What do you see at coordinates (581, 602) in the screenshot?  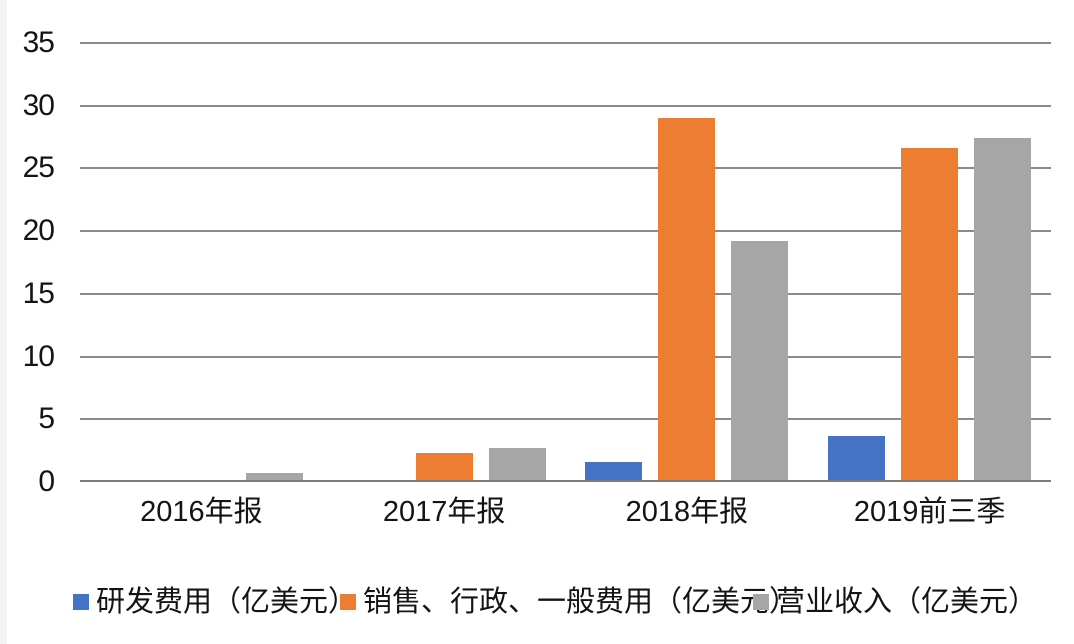 I see `legend-label: 销售、行政、一般费用（亿美元）` at bounding box center [581, 602].